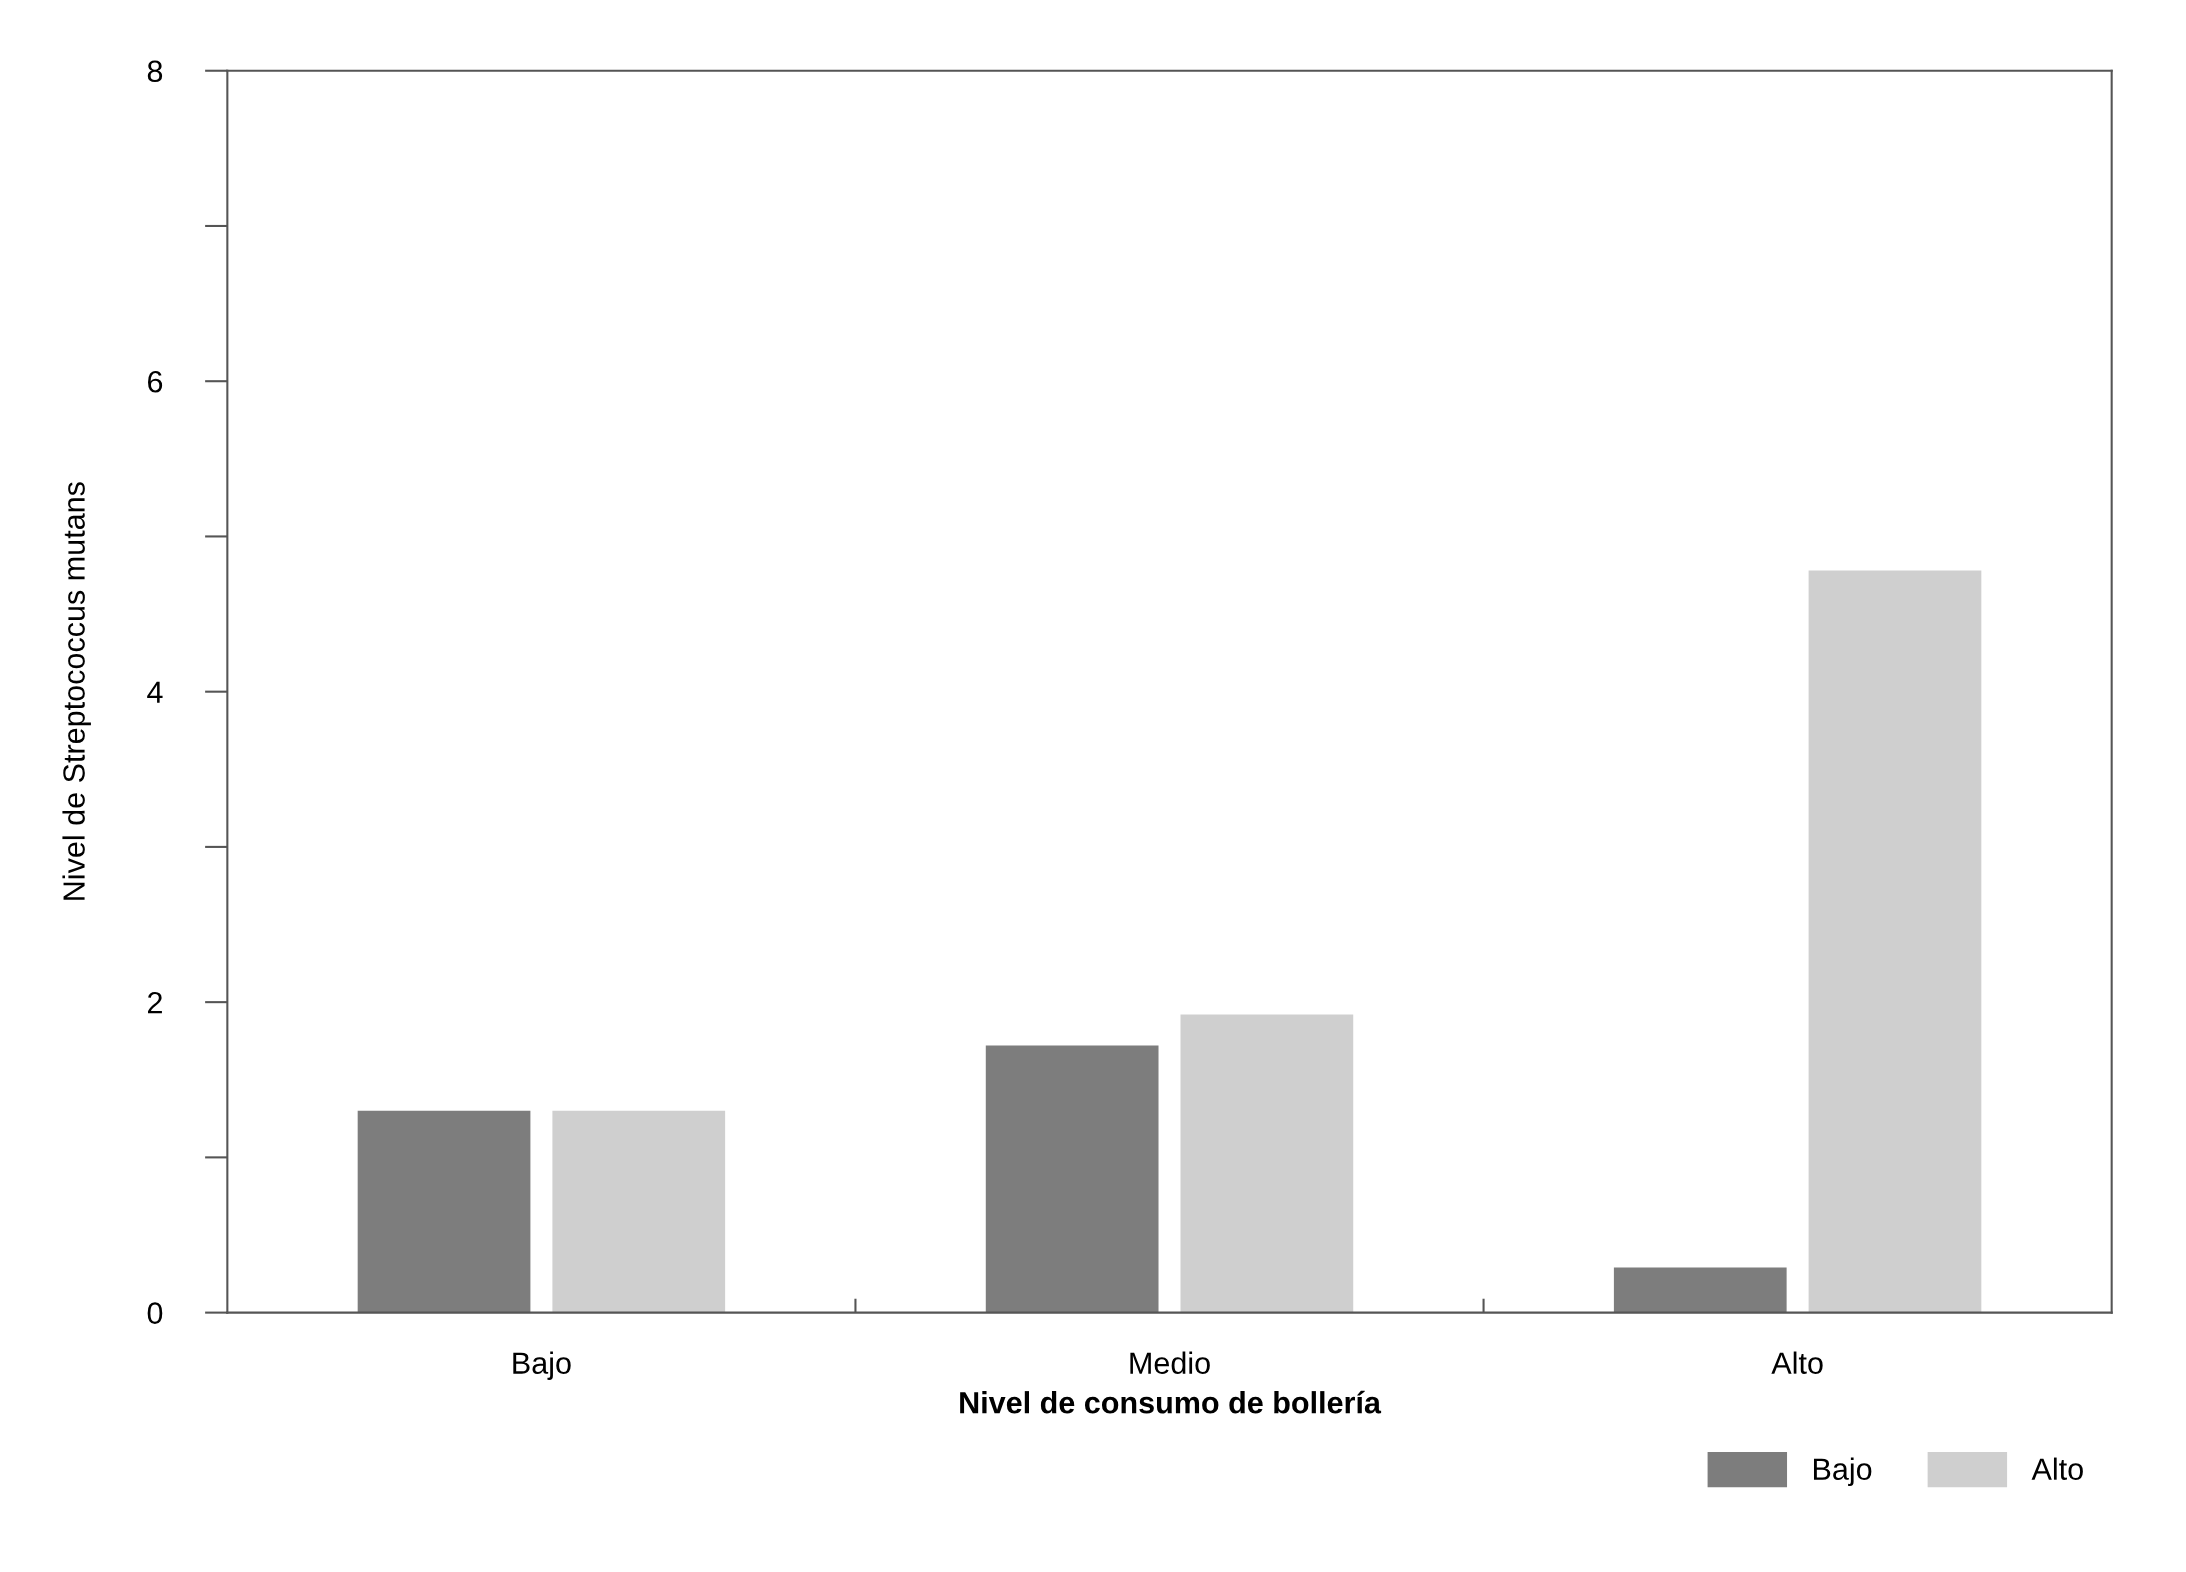 The width and height of the screenshot is (2186, 1572). Describe the element at coordinates (155, 381) in the screenshot. I see `y-tick-label: 6` at that location.